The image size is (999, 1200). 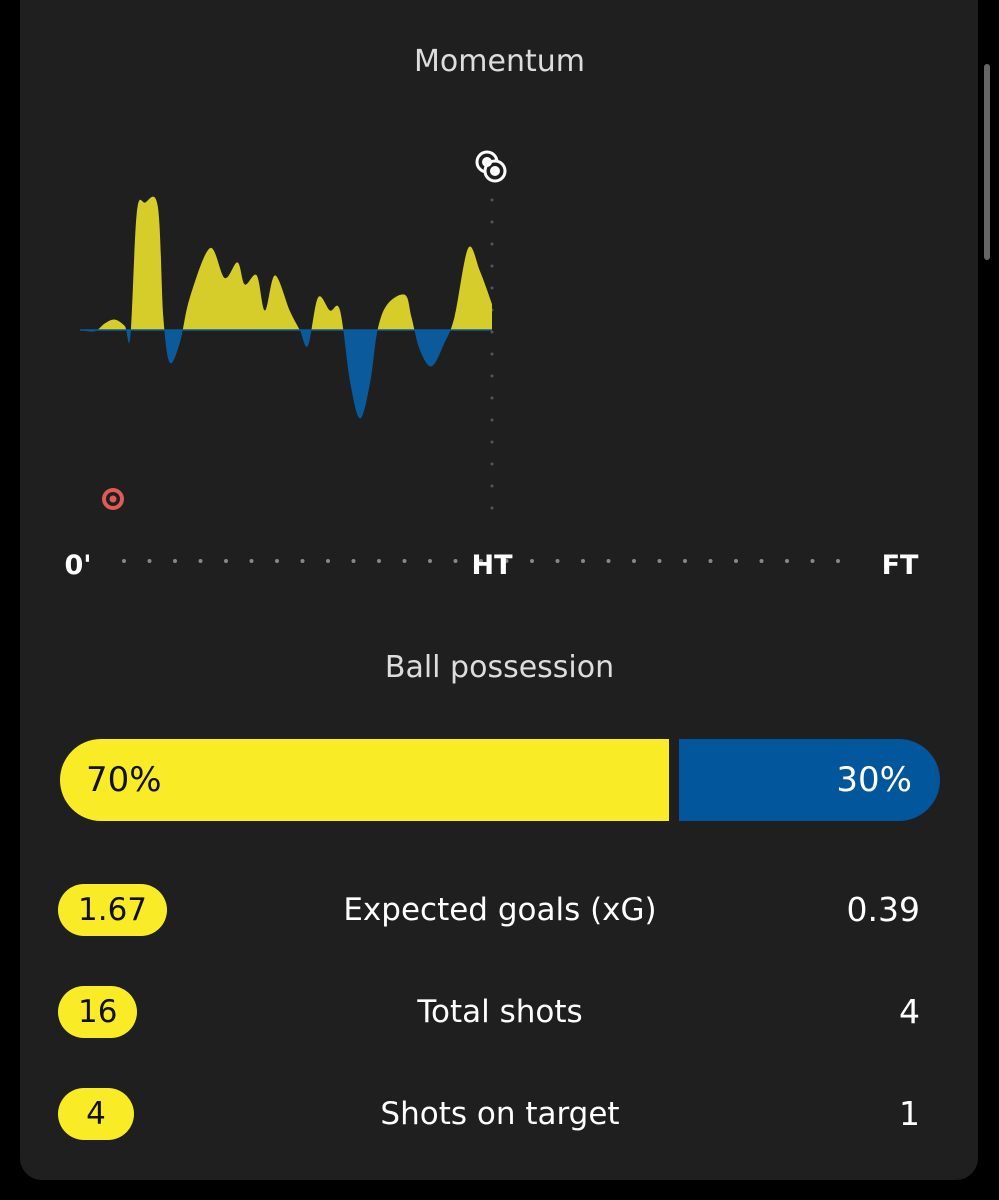 I want to click on stat-home: 16, so click(x=98, y=1012).